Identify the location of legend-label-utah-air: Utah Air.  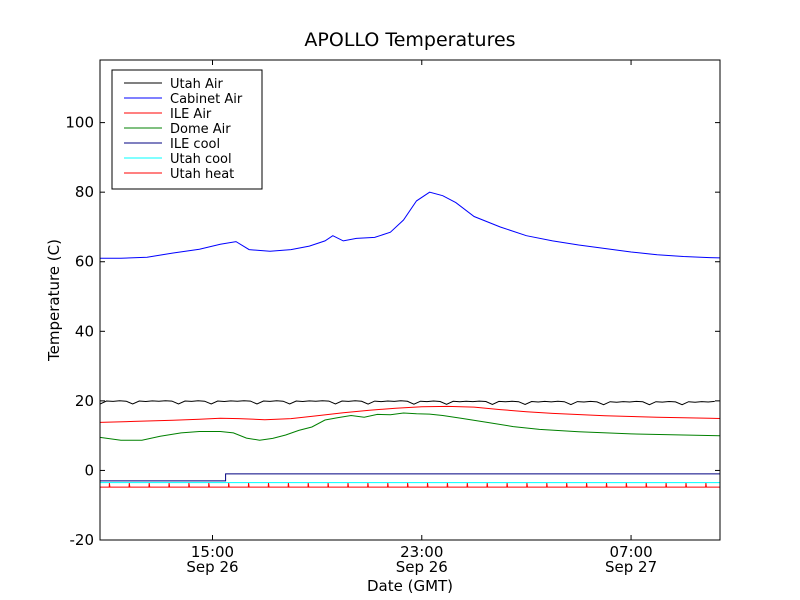
(196, 84).